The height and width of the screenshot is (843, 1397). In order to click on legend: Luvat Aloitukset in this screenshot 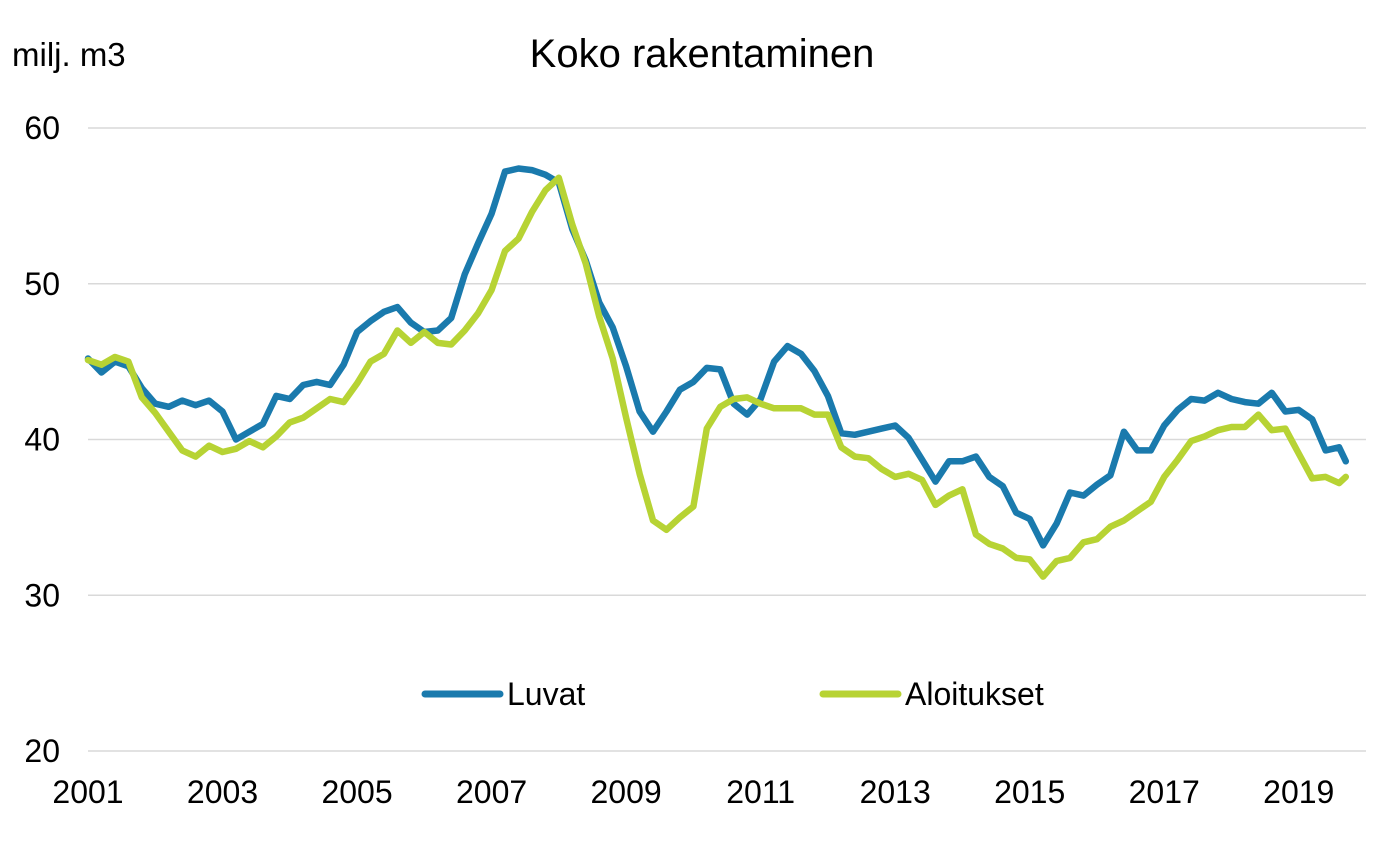, I will do `click(732, 694)`.